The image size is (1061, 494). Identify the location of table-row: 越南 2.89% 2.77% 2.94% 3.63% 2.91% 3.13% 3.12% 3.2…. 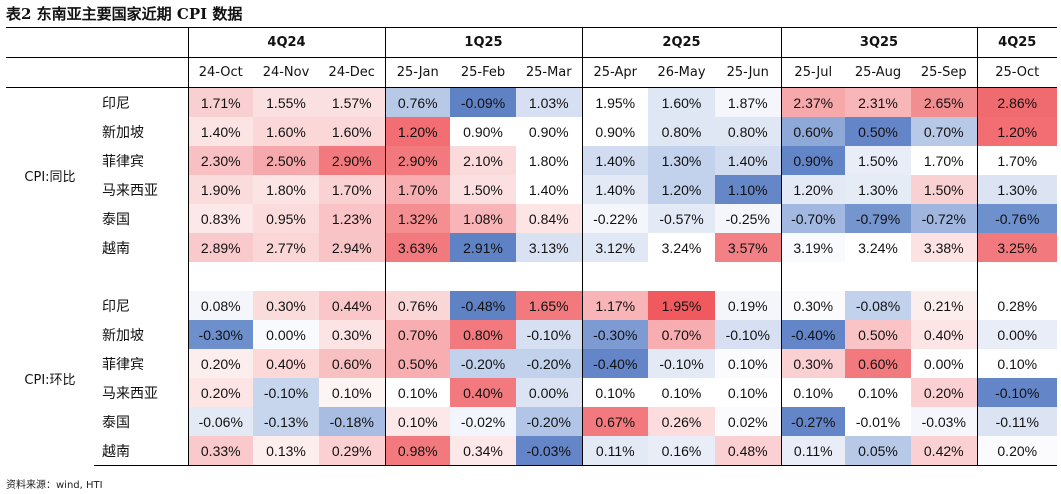
(531, 247).